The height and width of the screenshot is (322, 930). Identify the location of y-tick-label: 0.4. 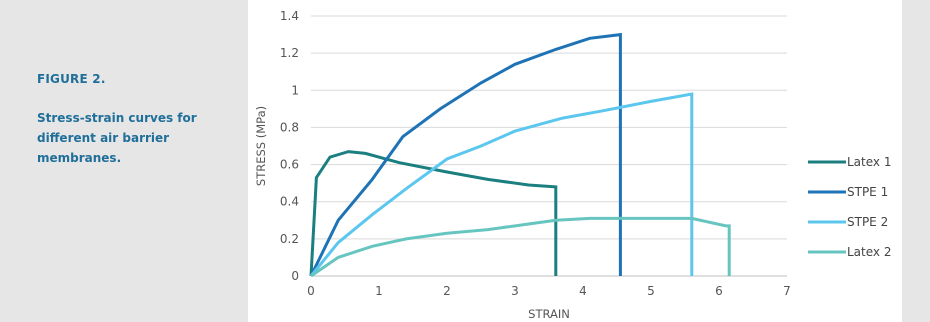
(289, 202).